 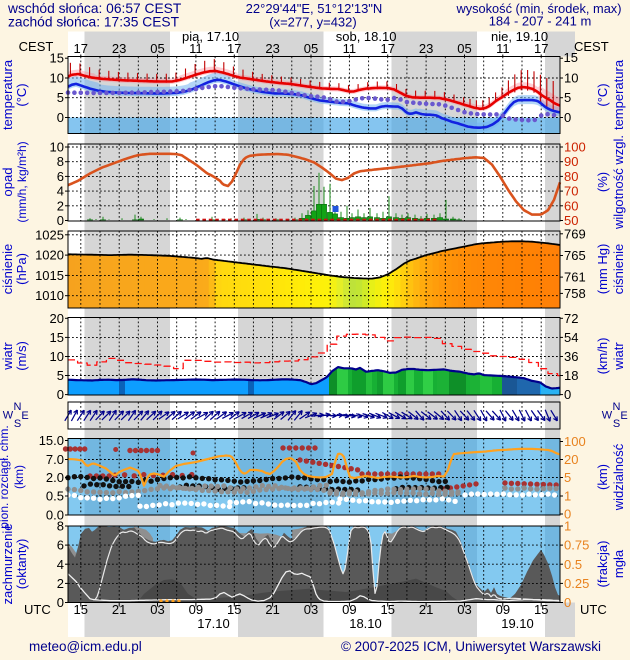 What do you see at coordinates (94, 22) in the screenshot?
I see `svg-text: zachód słońca: 17:35 CEST` at bounding box center [94, 22].